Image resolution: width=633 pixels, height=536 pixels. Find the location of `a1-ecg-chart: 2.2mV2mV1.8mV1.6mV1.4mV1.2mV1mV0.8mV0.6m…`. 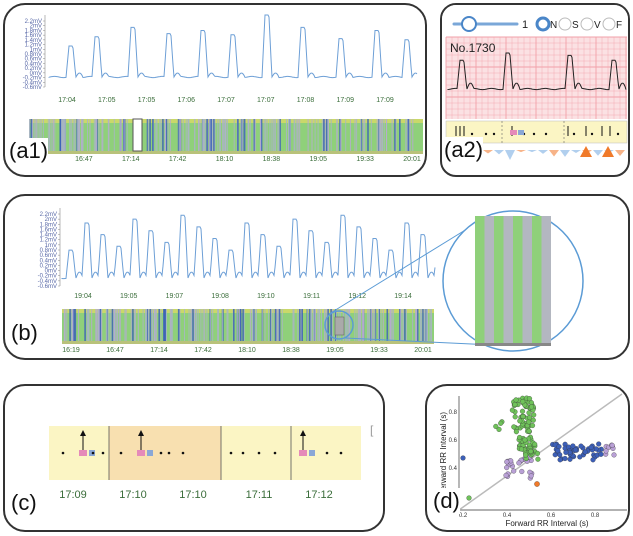

a1-ecg-chart: 2.2mV2mV1.8mV1.6mV1.4mV1.2mV1mV0.8mV0.6m… is located at coordinates (220, 59).